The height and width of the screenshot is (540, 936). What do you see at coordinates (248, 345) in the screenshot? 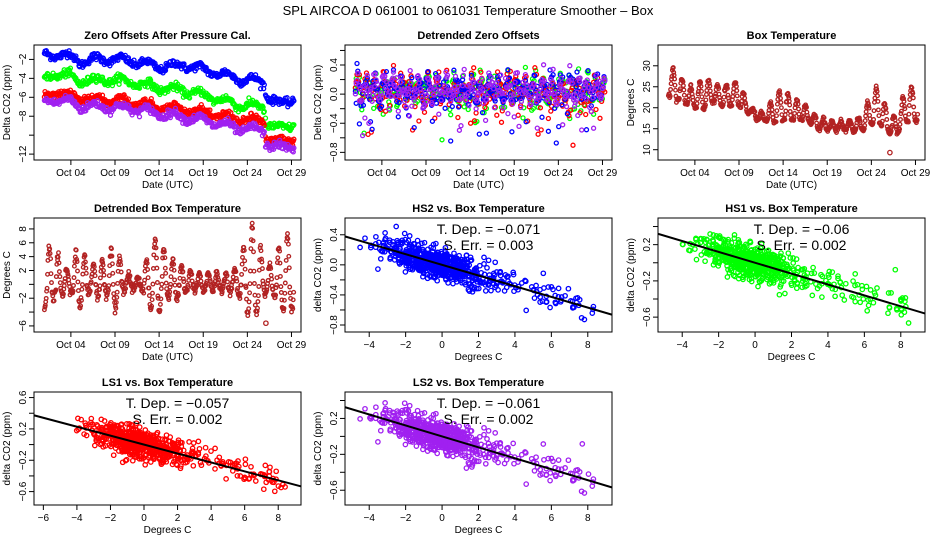
I see `x-tick-label: Oct 24` at bounding box center [248, 345].